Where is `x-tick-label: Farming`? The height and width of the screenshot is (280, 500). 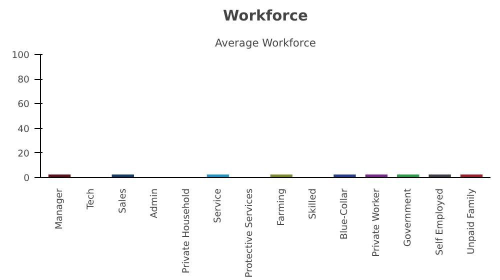
x-tick-label: Farming is located at coordinates (281, 207).